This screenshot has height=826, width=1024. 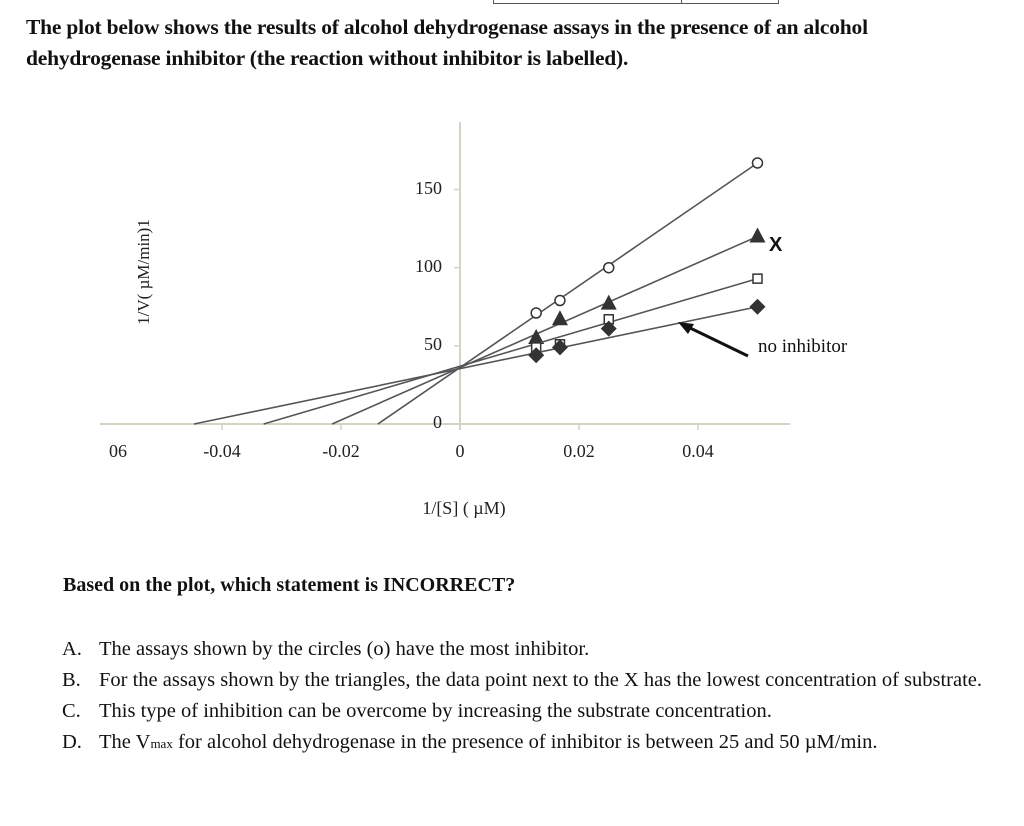 I want to click on x-axis-label: 1/[S] ( µM), so click(x=464, y=508).